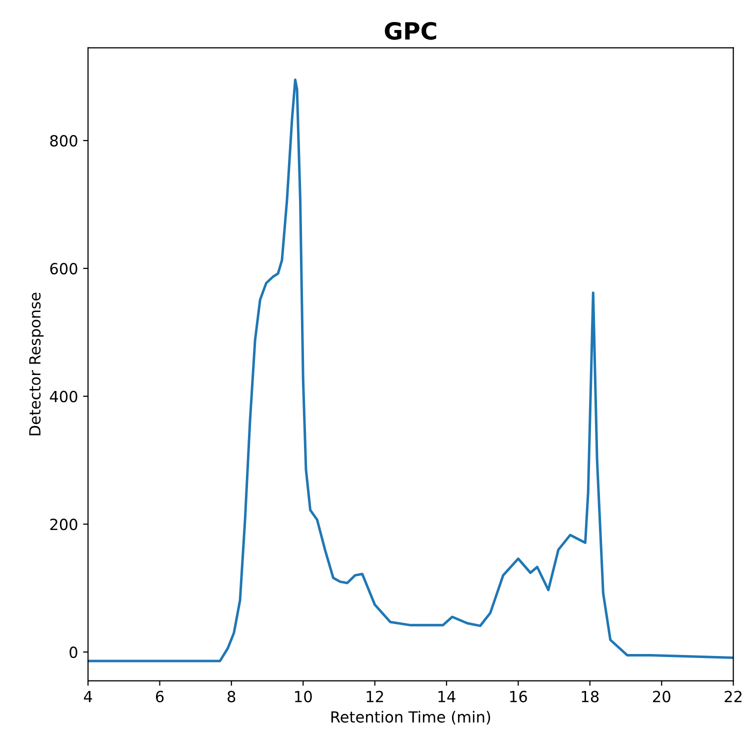 The image size is (746, 736). What do you see at coordinates (661, 696) in the screenshot?
I see `x-tick-label: 20` at bounding box center [661, 696].